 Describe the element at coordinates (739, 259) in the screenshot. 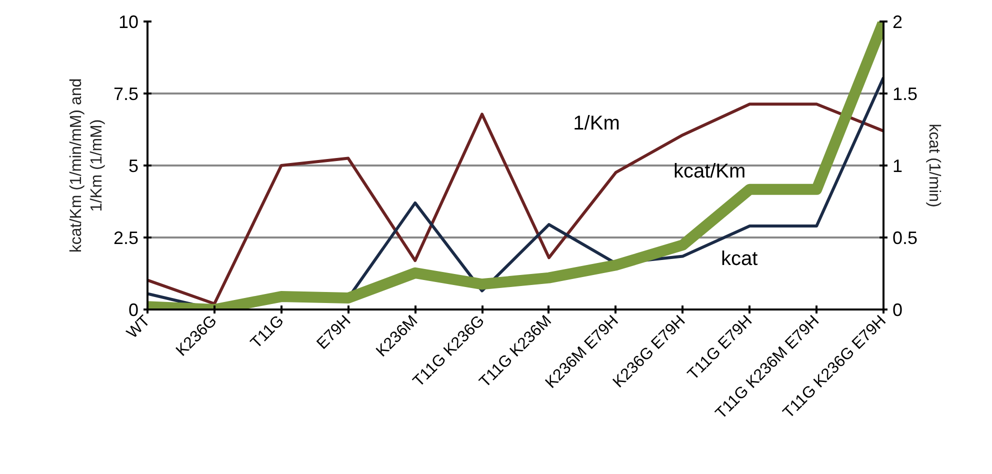

I see `series-label: kcat` at that location.